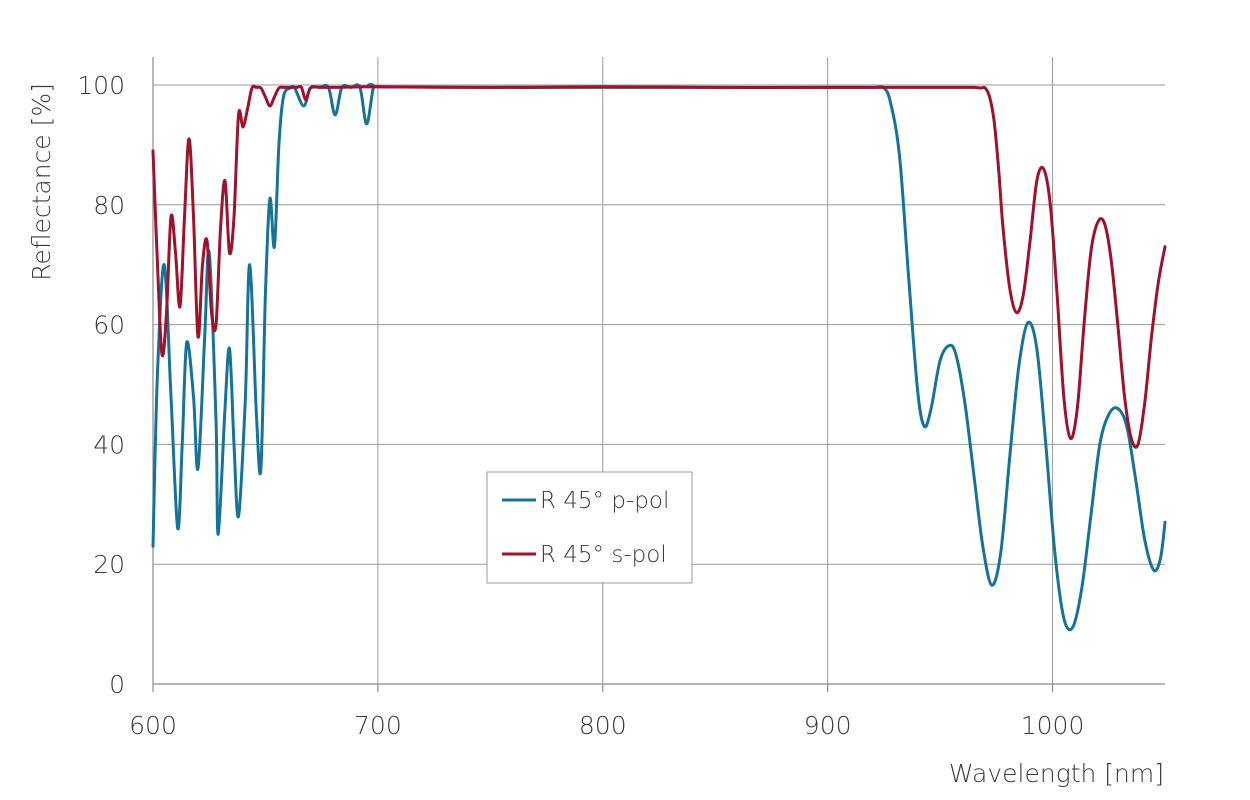 The width and height of the screenshot is (1250, 800). I want to click on legend-label-s-pol: R 45° s-pol, so click(603, 555).